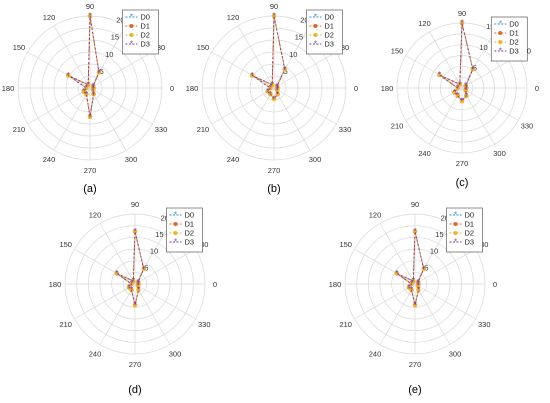 The width and height of the screenshot is (550, 403). What do you see at coordinates (462, 13) in the screenshot?
I see `angle-tick-label: 90` at bounding box center [462, 13].